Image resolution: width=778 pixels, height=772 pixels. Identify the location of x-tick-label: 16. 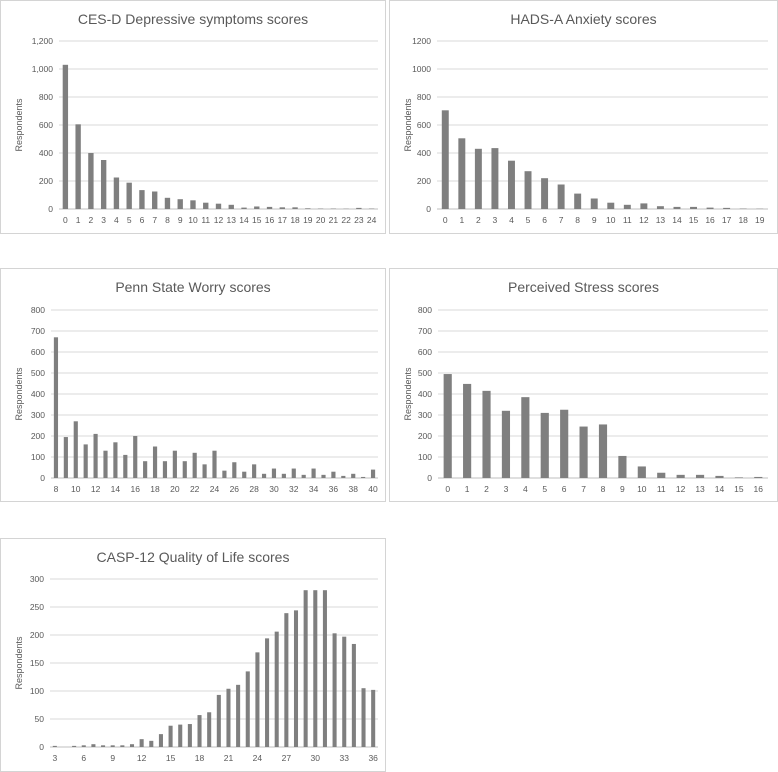
(710, 220).